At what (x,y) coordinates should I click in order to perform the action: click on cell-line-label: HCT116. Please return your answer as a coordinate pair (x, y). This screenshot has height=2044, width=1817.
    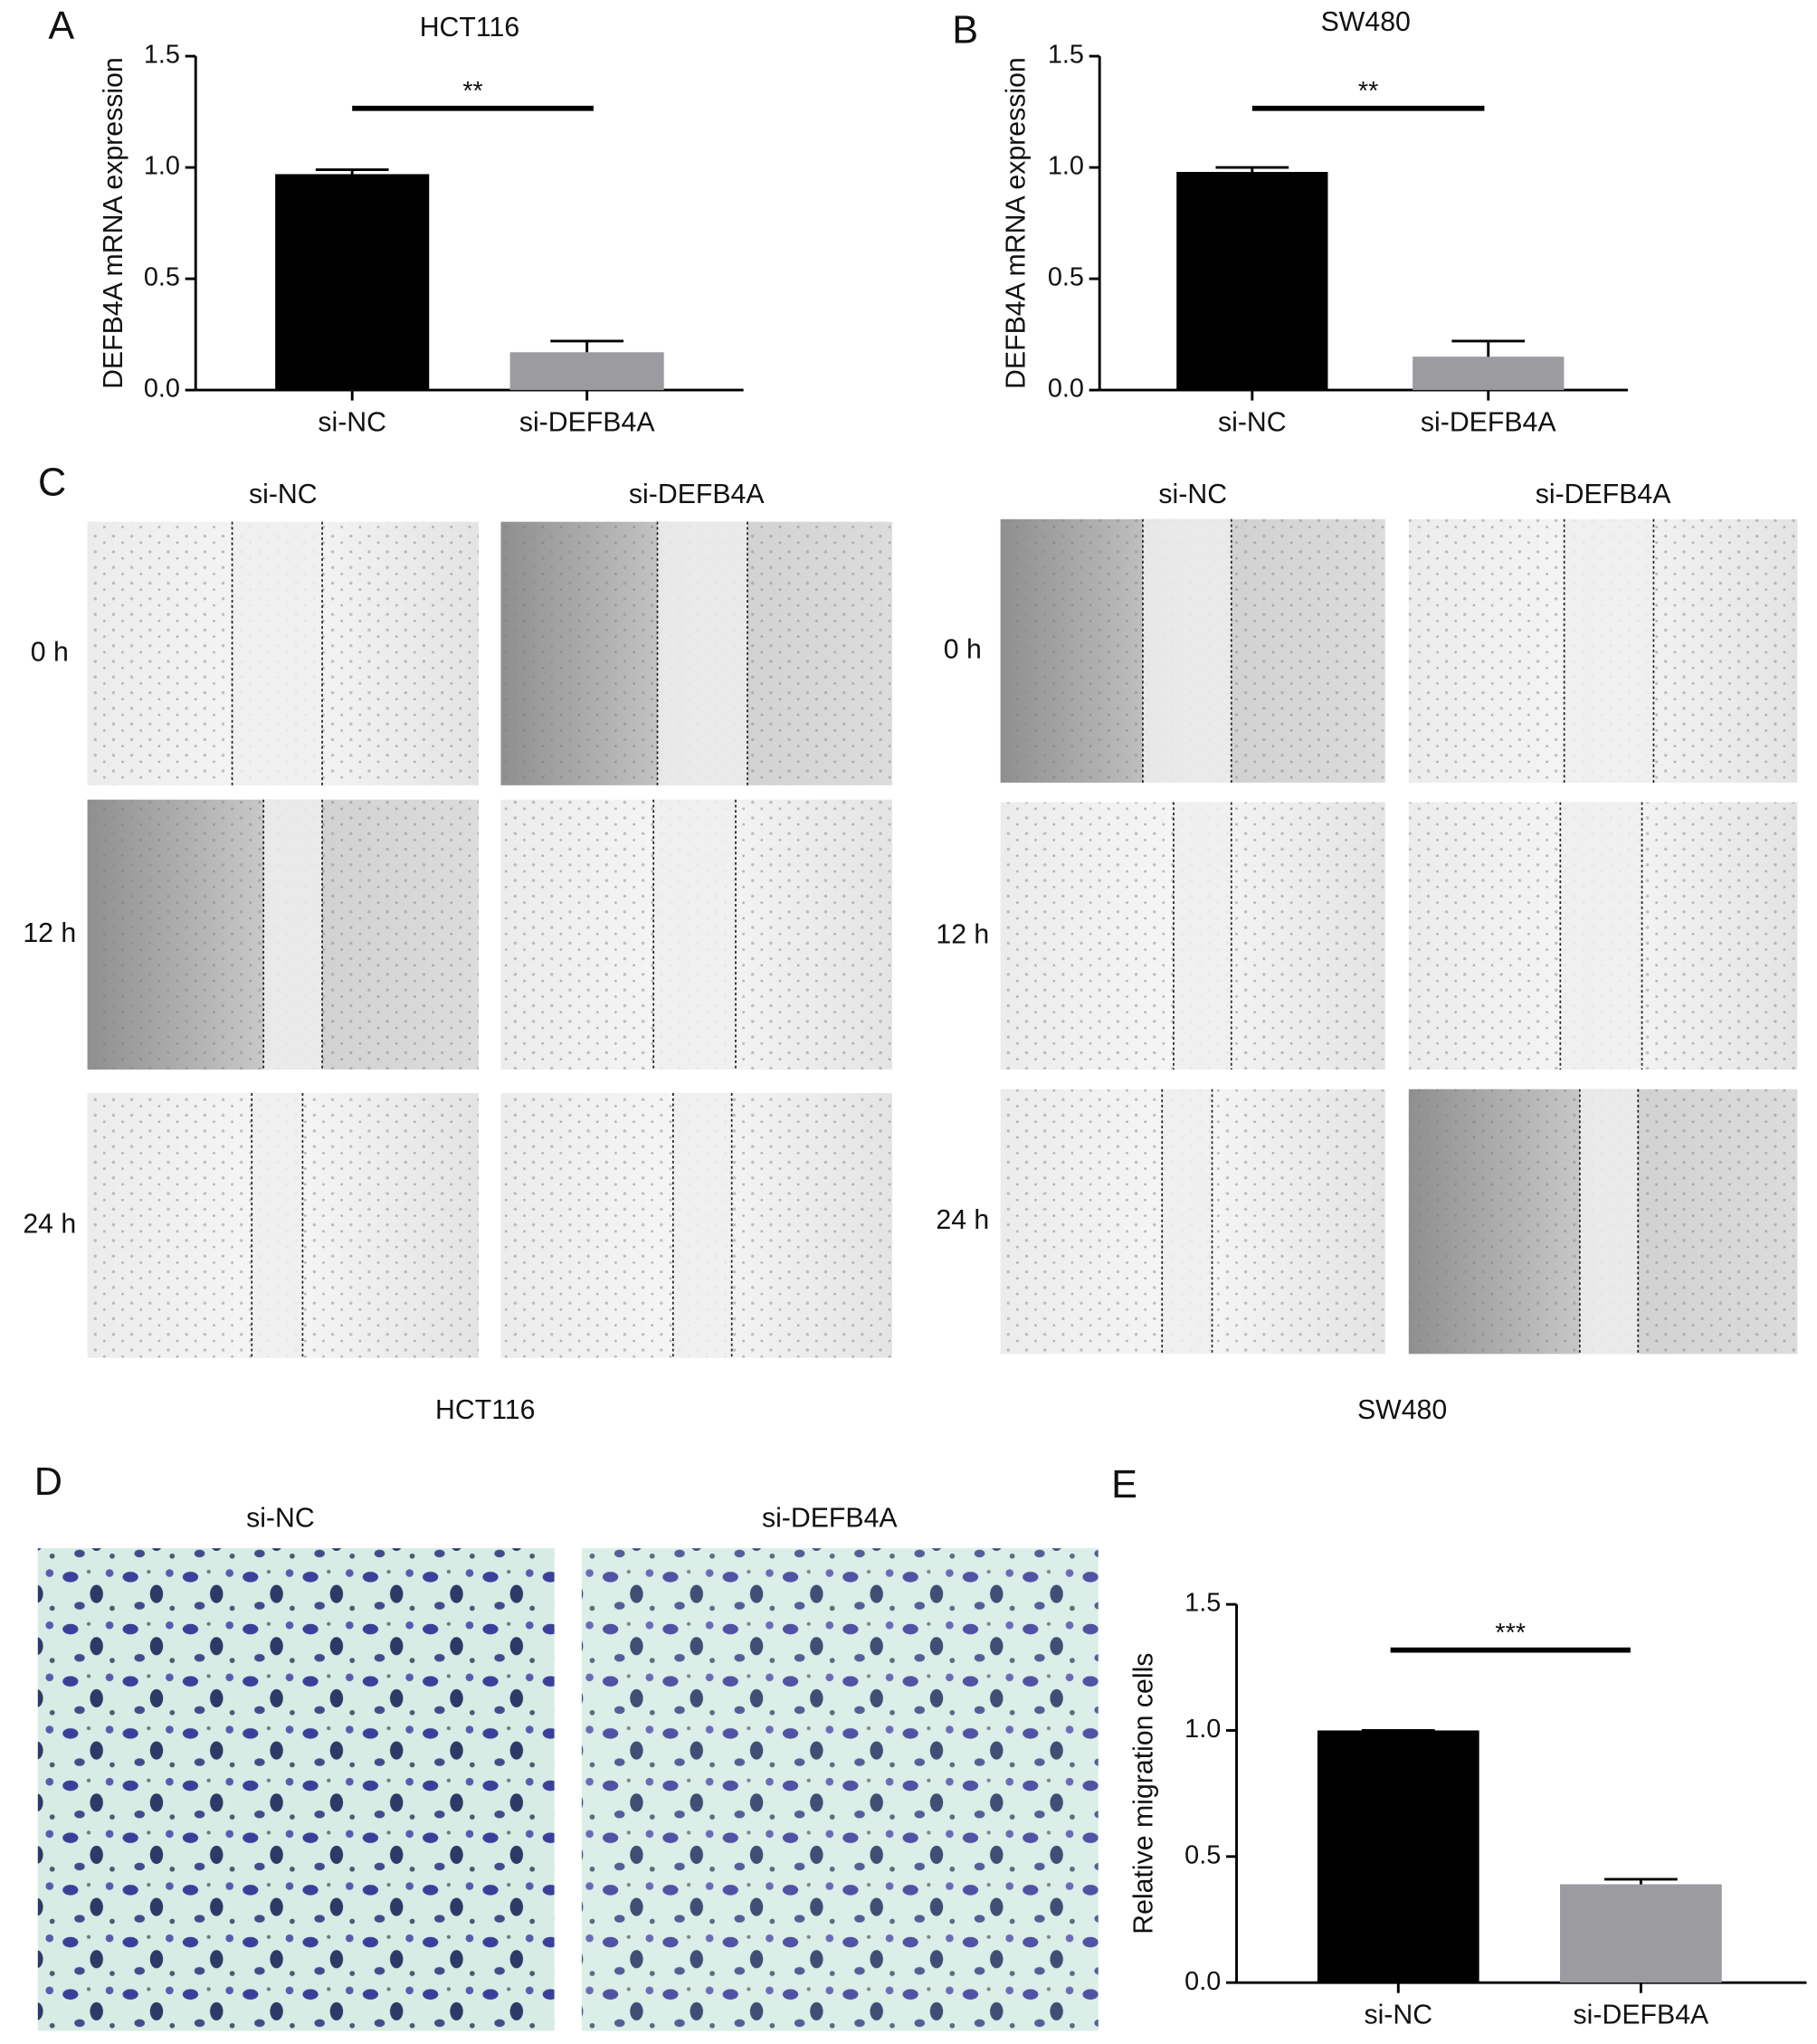
    Looking at the image, I should click on (485, 1410).